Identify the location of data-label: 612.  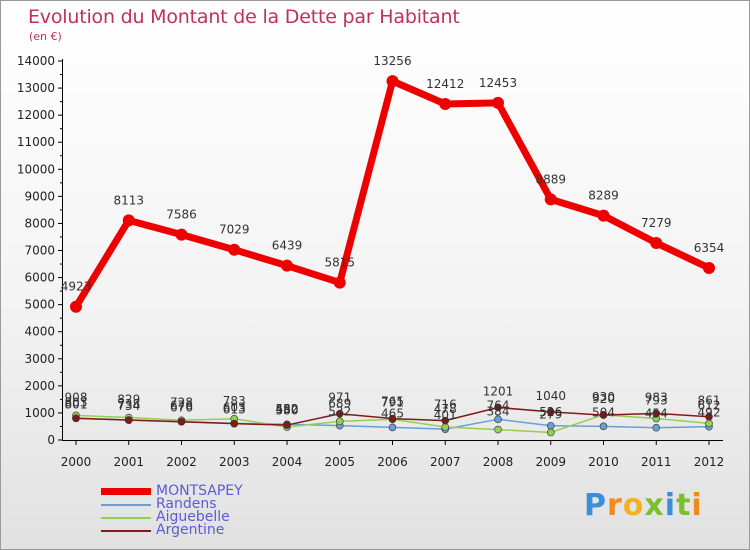
(709, 405).